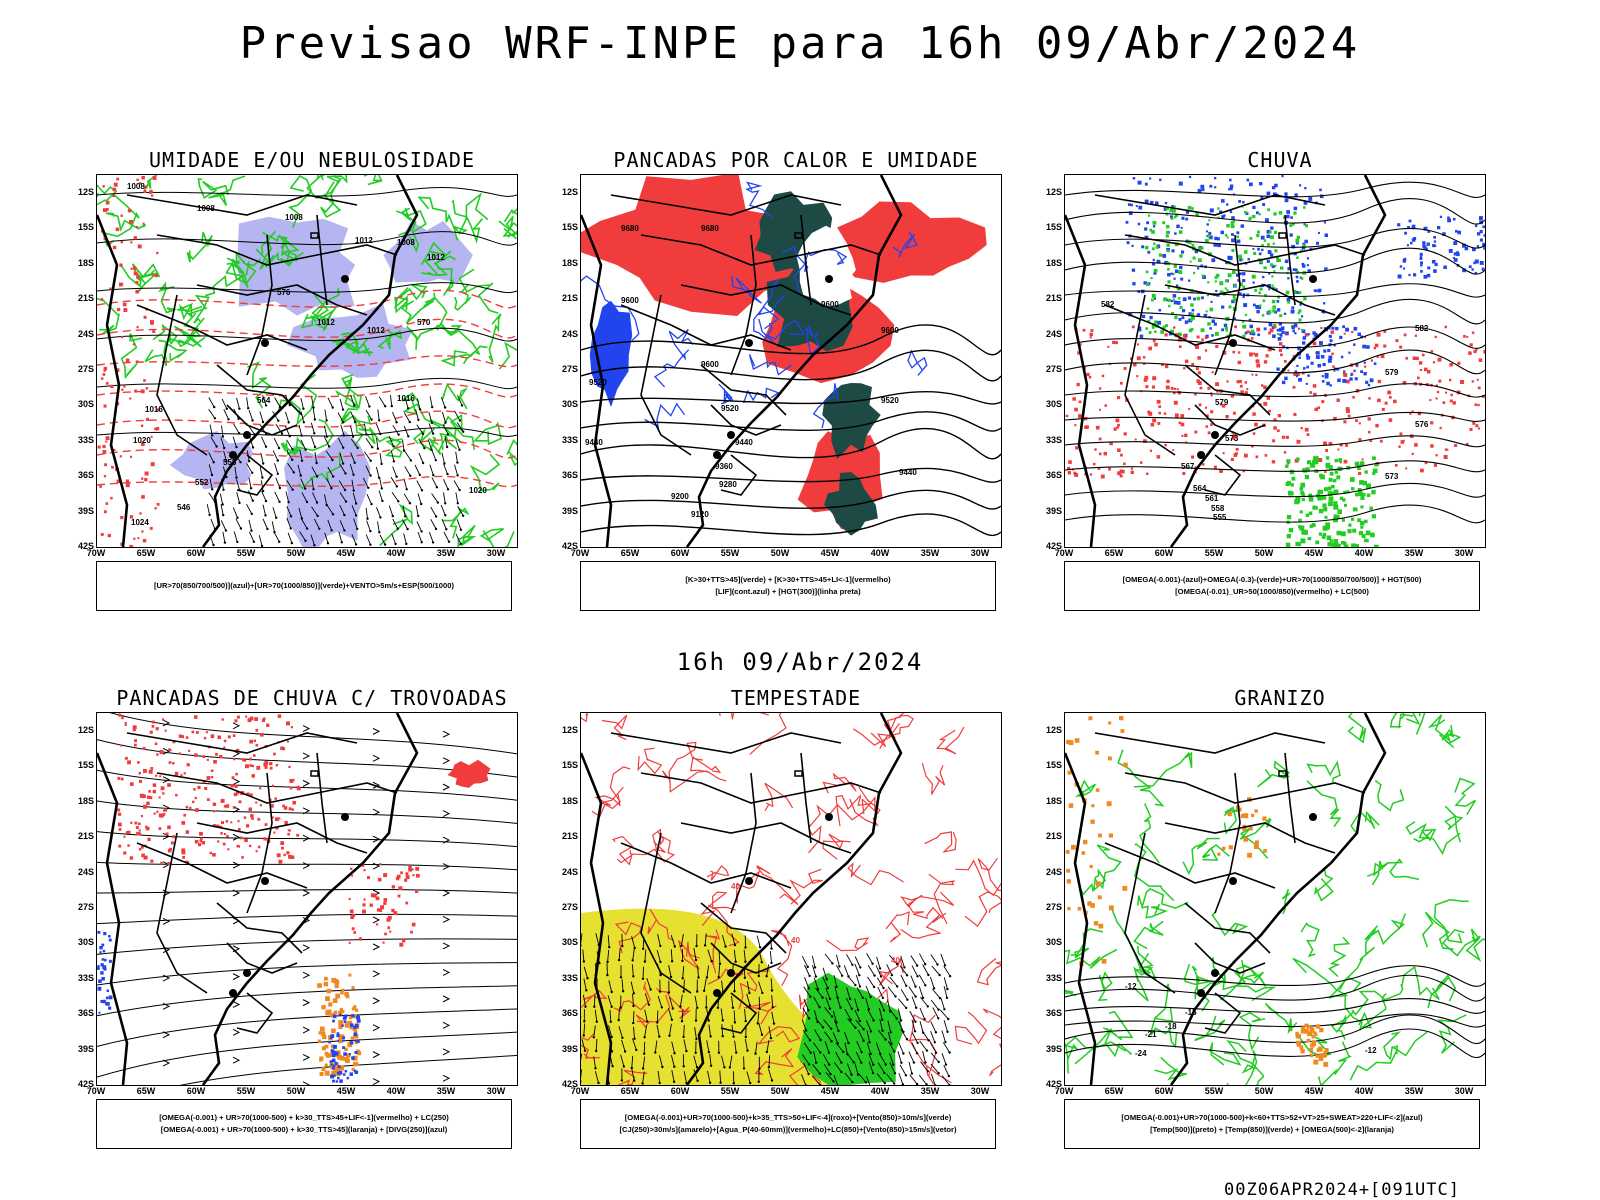 The width and height of the screenshot is (1600, 1200). What do you see at coordinates (306, 1057) in the screenshot?
I see `streamline` at bounding box center [306, 1057].